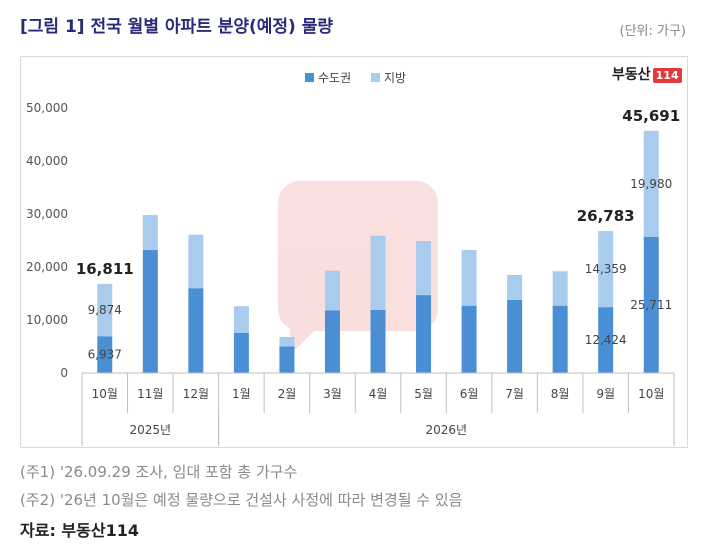 The height and width of the screenshot is (546, 704). I want to click on segment-value-label: 6,937, so click(105, 355).